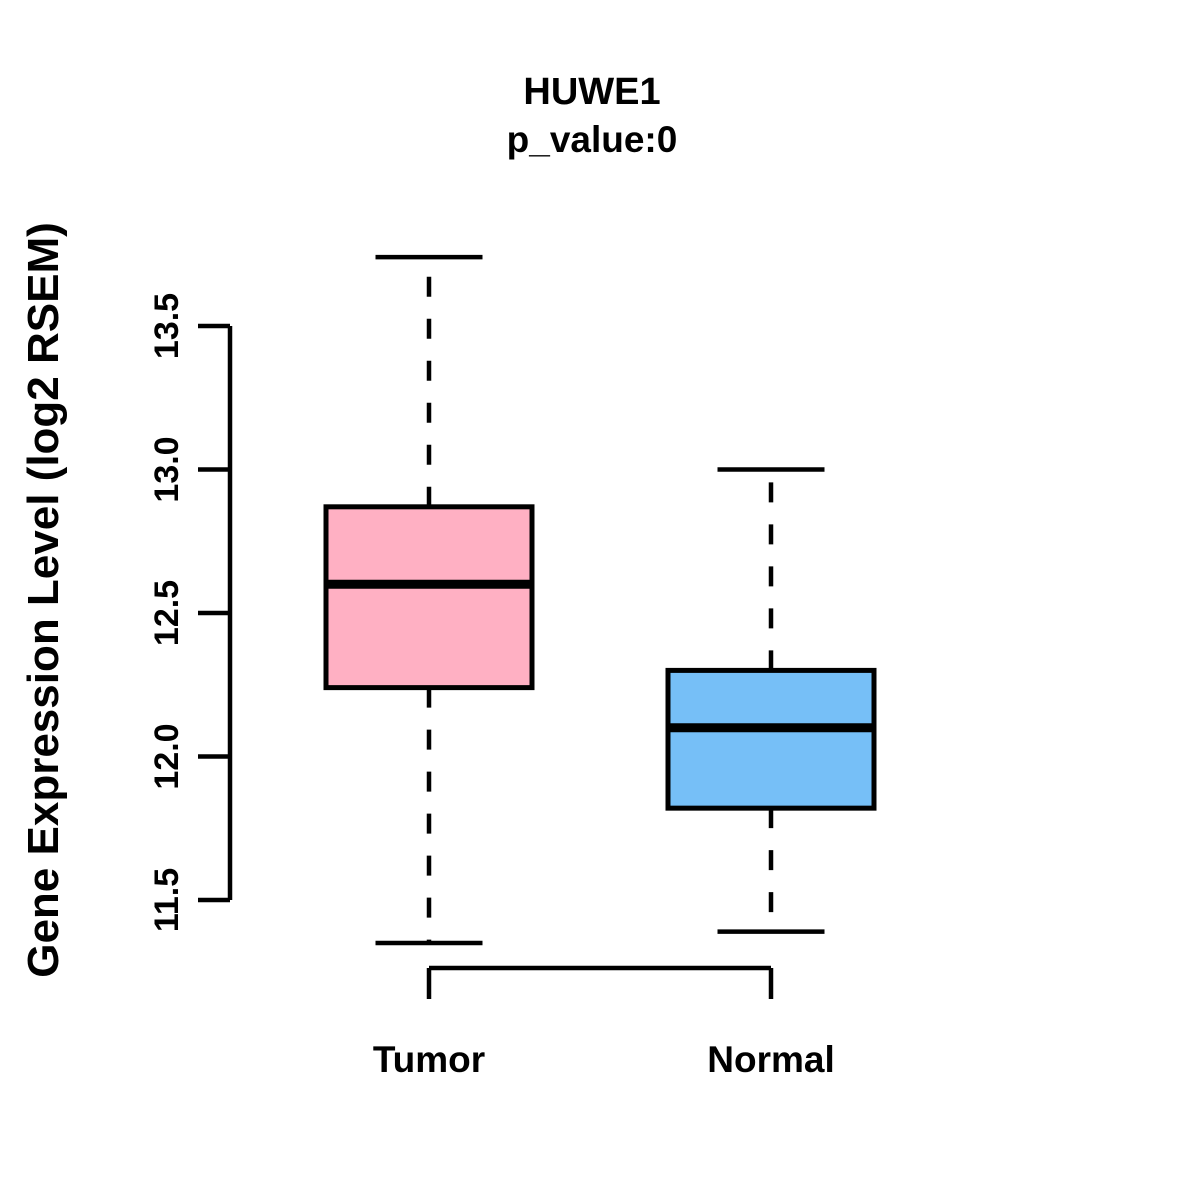 This screenshot has height=1200, width=1200. Describe the element at coordinates (167, 756) in the screenshot. I see `y-tick-label: 12.0` at that location.